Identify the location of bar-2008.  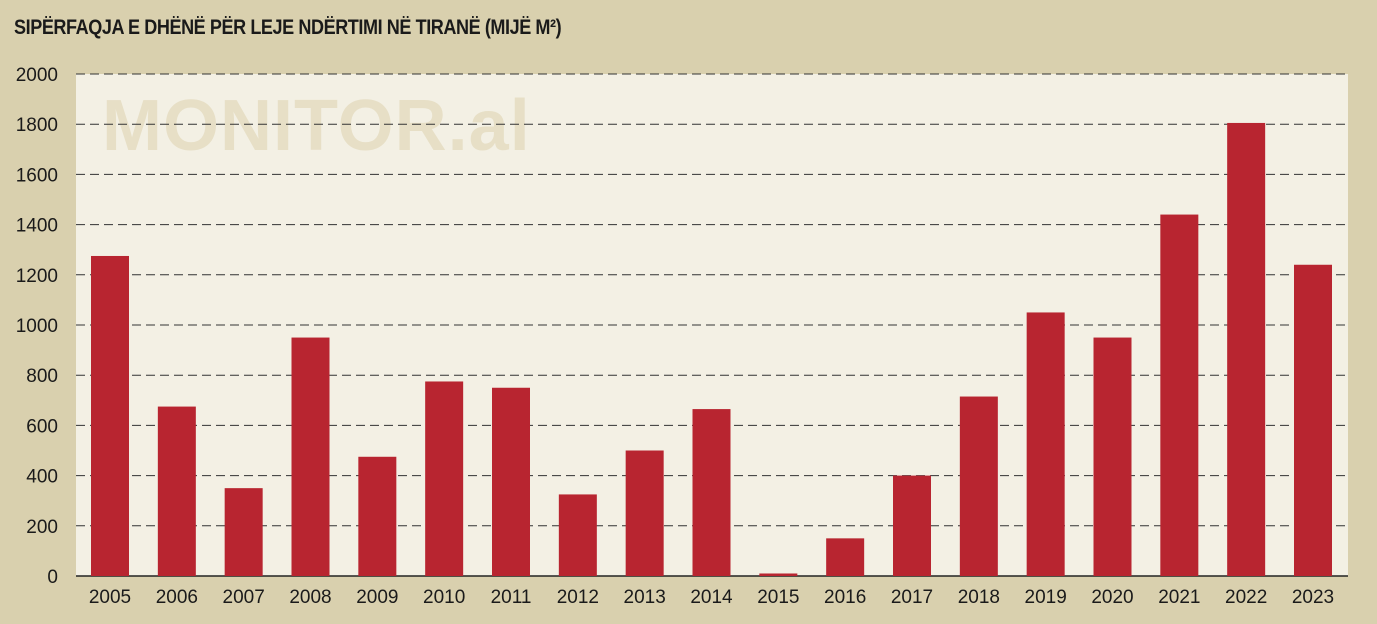
(310, 456).